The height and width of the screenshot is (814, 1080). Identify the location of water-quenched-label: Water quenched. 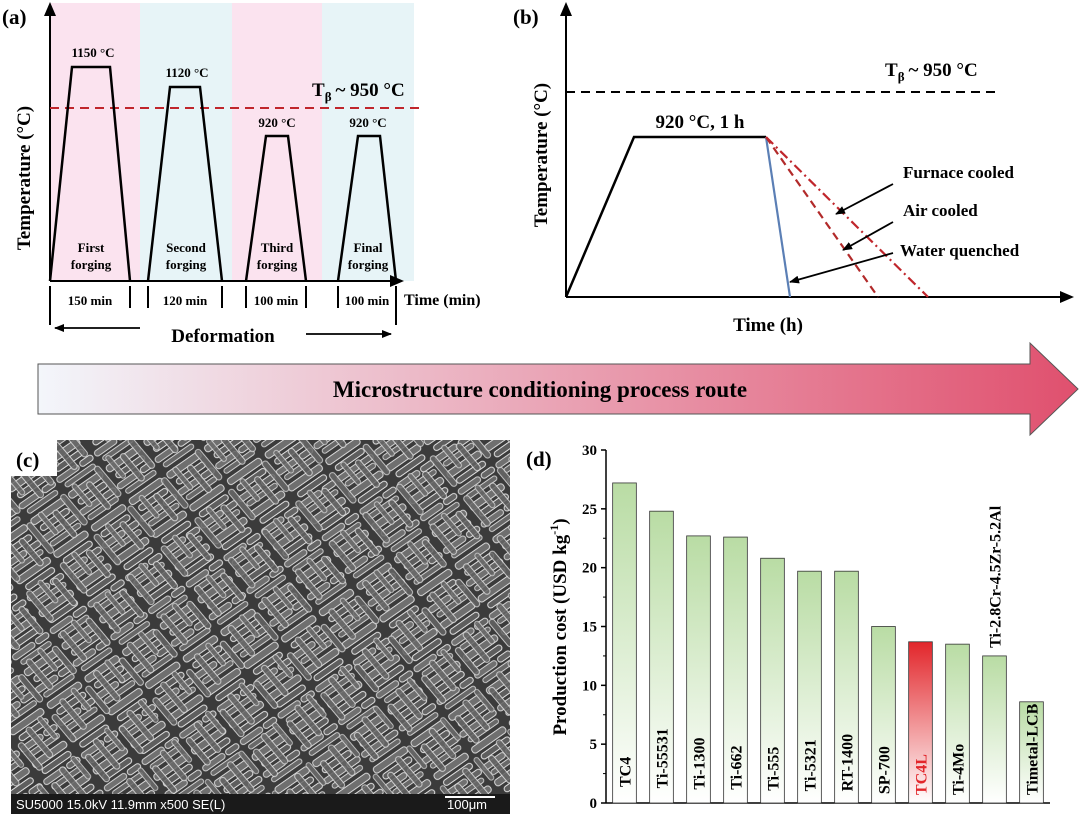
(960, 250).